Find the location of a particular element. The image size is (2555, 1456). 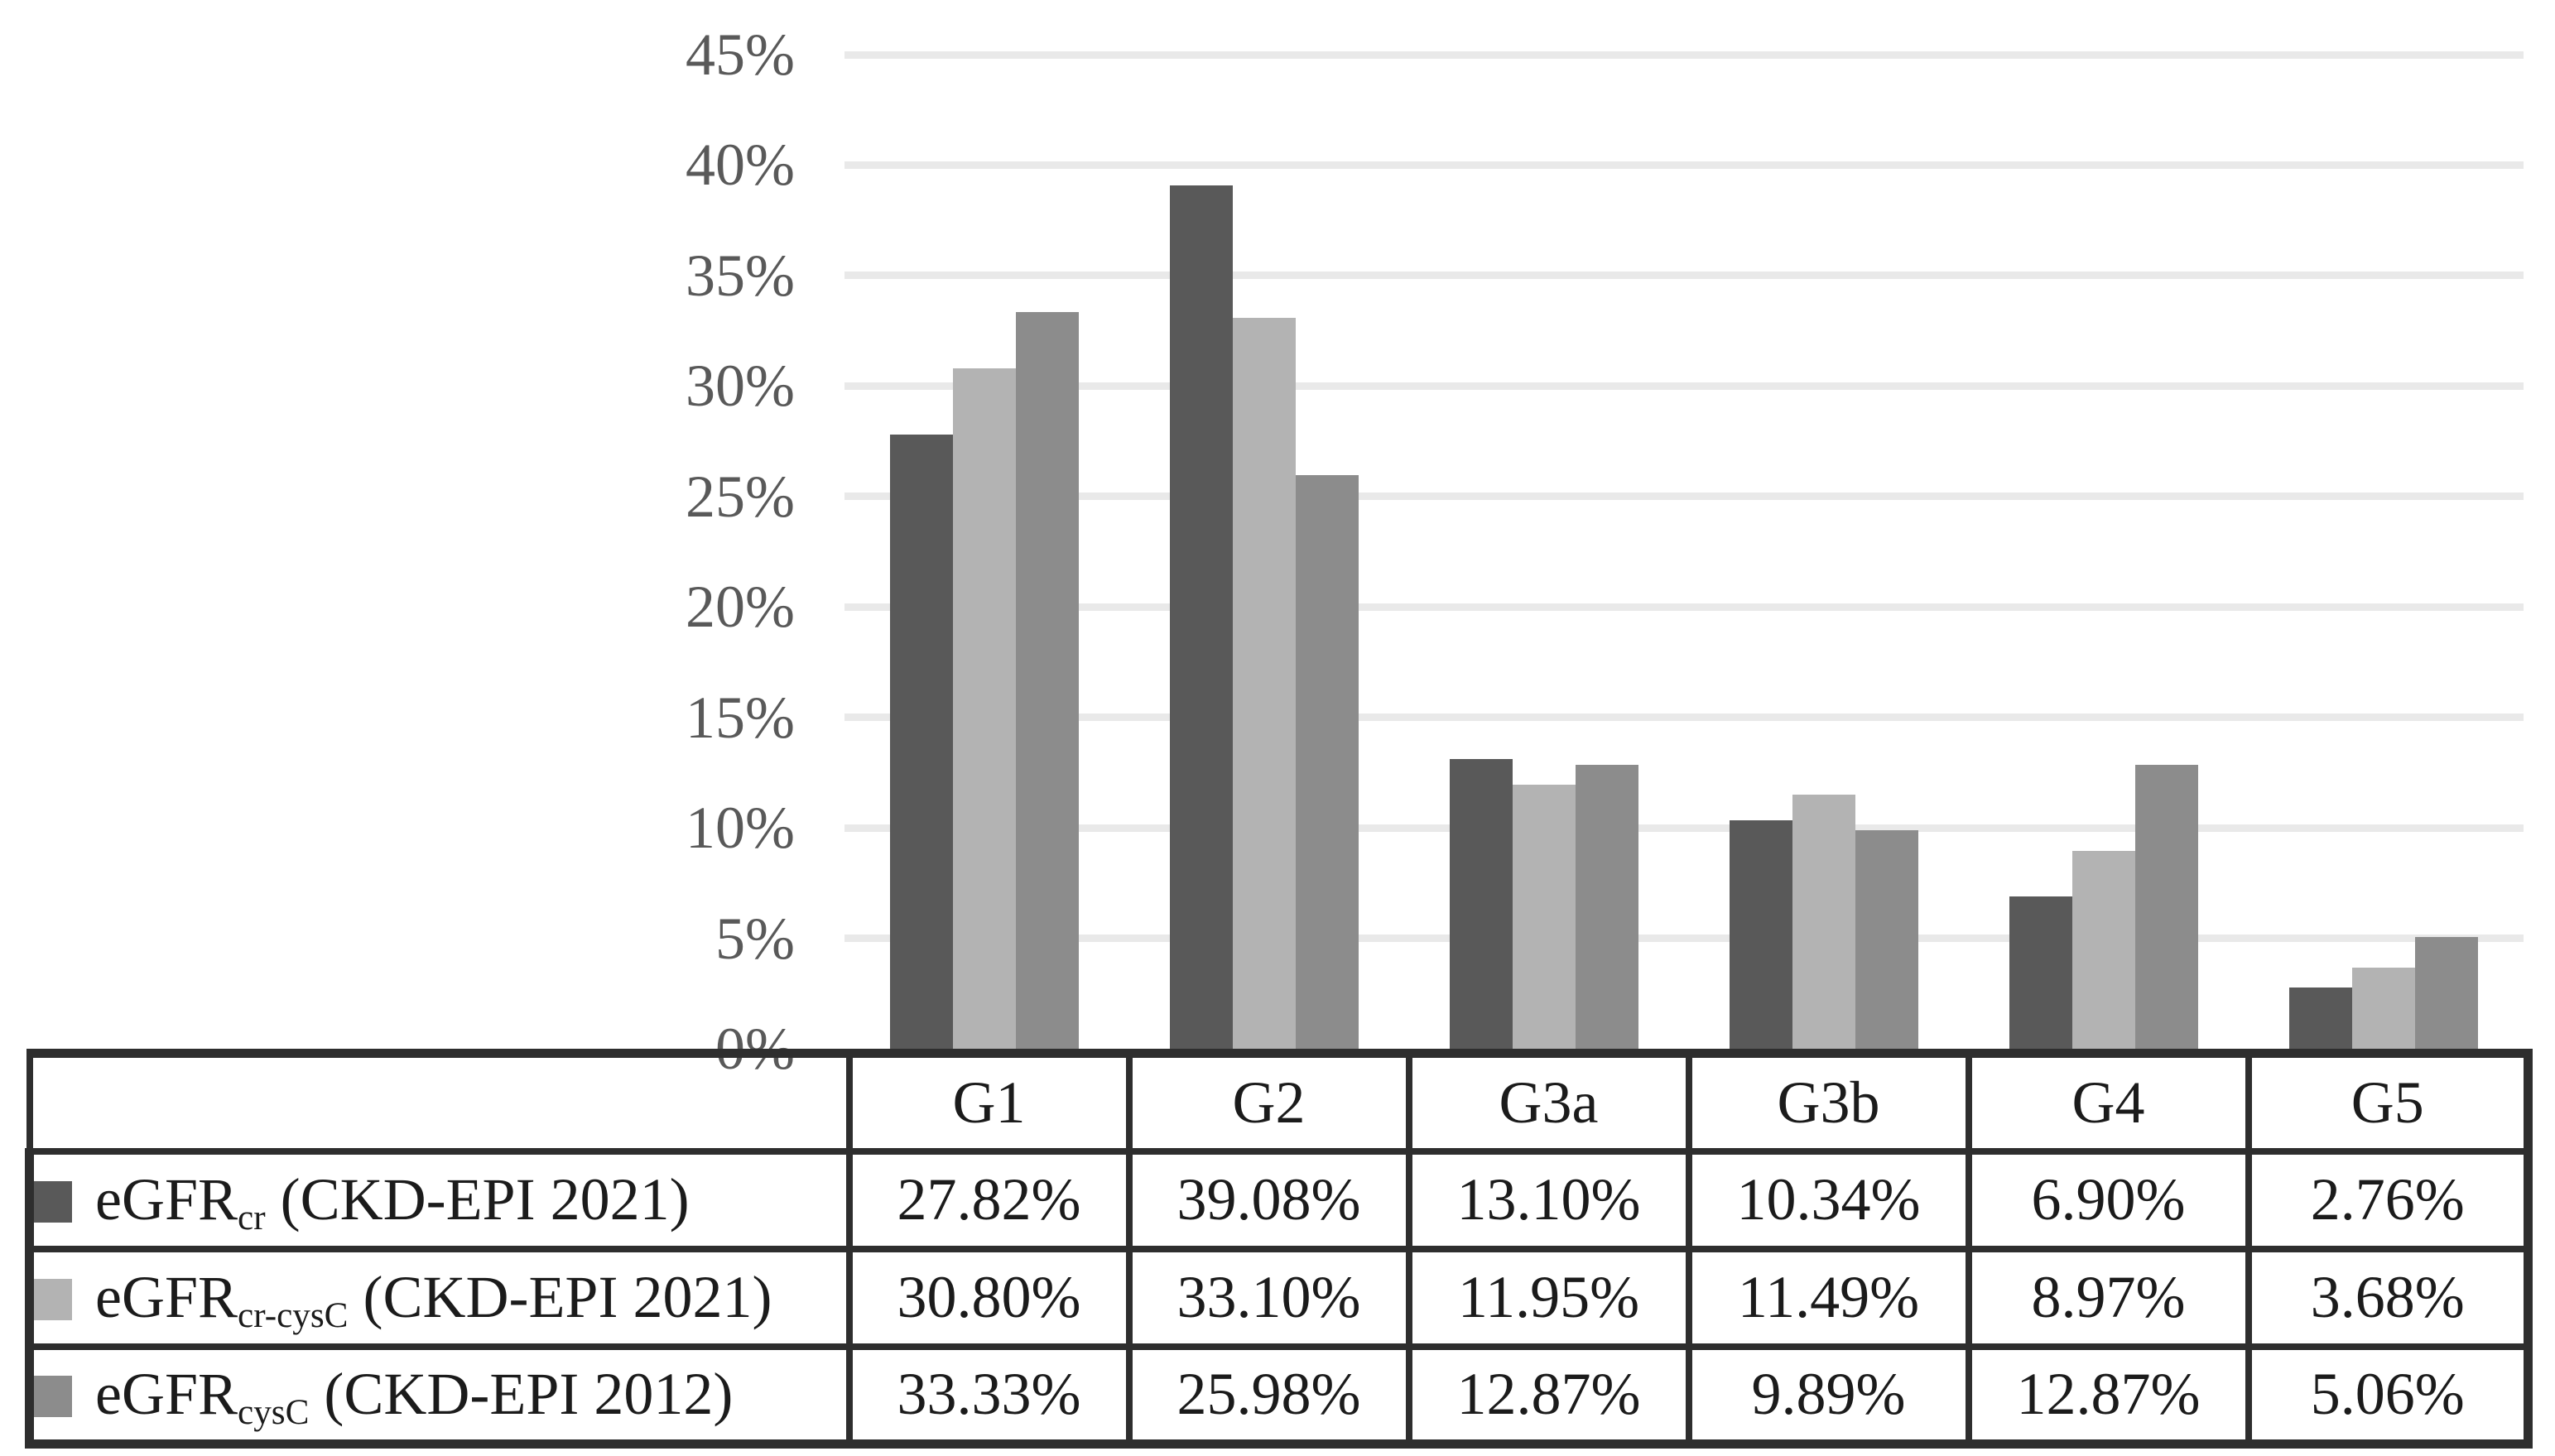

bar-group-G1 is located at coordinates (984, 552).